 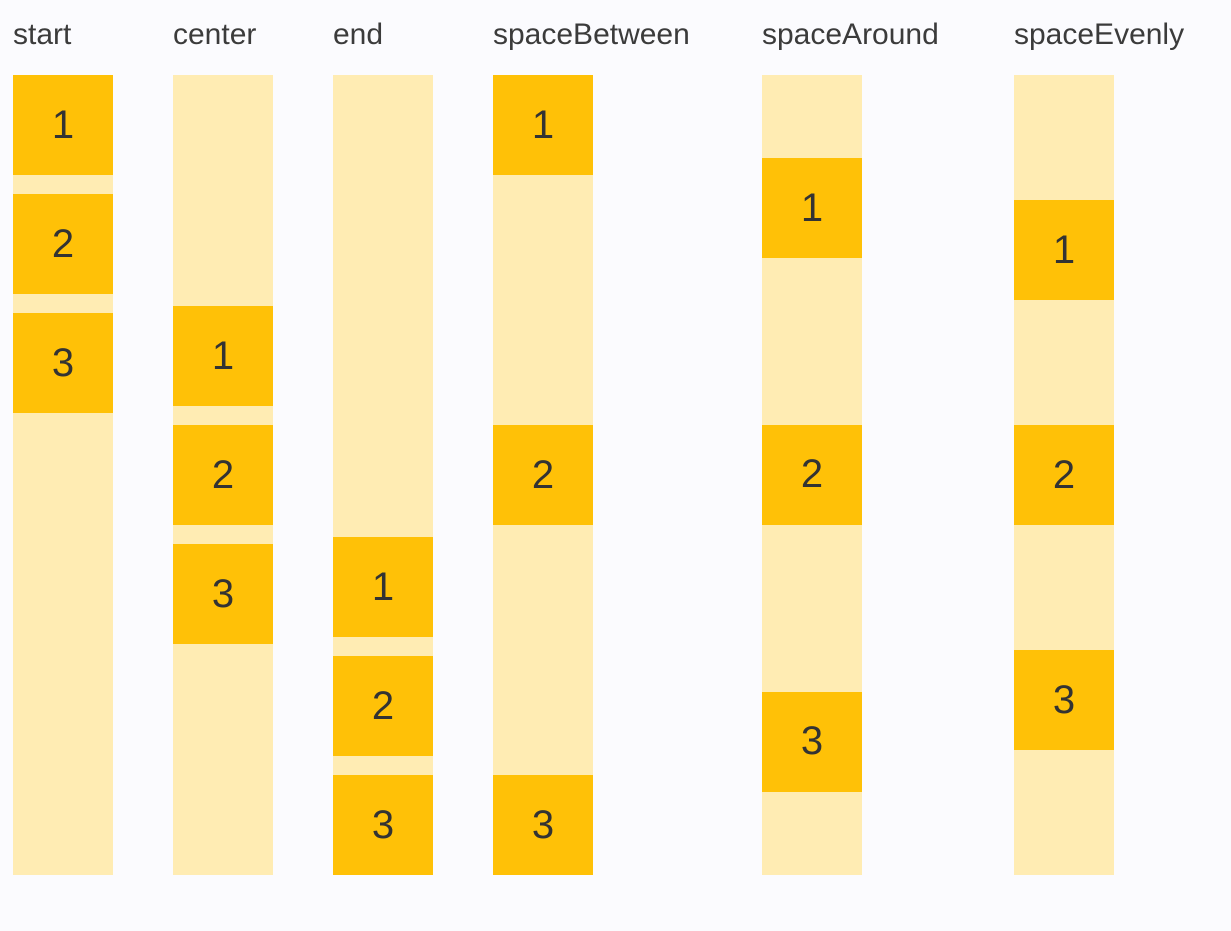 What do you see at coordinates (383, 475) in the screenshot?
I see `flex-track-end: 1 2 3` at bounding box center [383, 475].